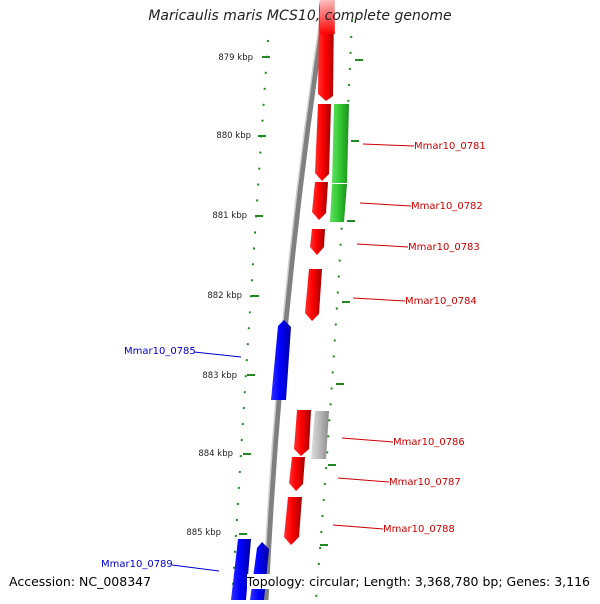  What do you see at coordinates (450, 146) in the screenshot?
I see `gene-label: Mmar10_0781` at bounding box center [450, 146].